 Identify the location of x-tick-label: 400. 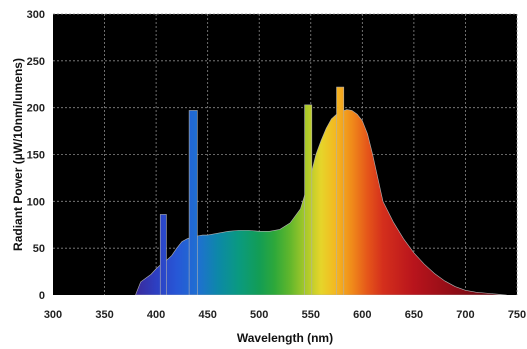
(156, 315).